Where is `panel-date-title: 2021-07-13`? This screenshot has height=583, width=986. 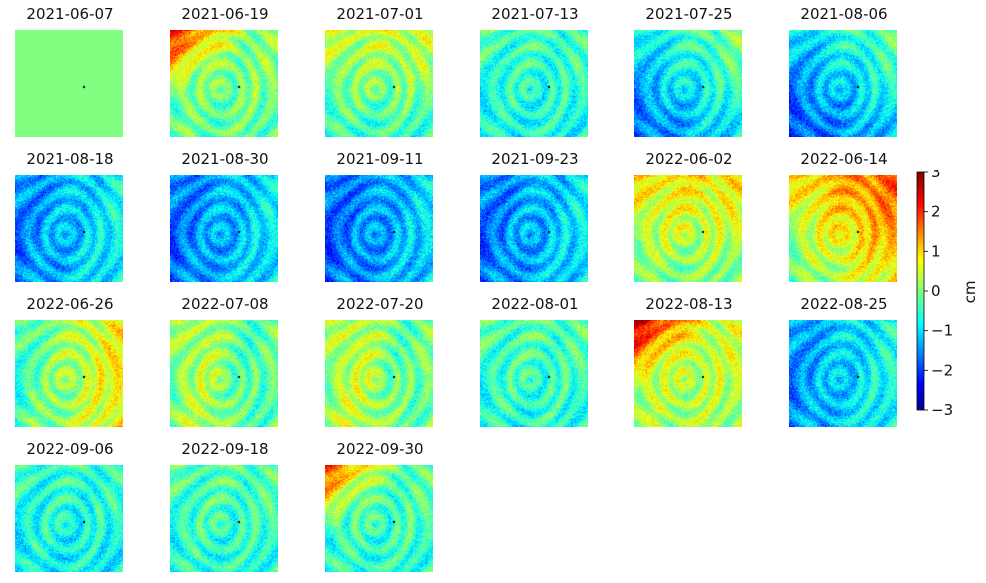
panel-date-title: 2021-07-13 is located at coordinates (535, 14).